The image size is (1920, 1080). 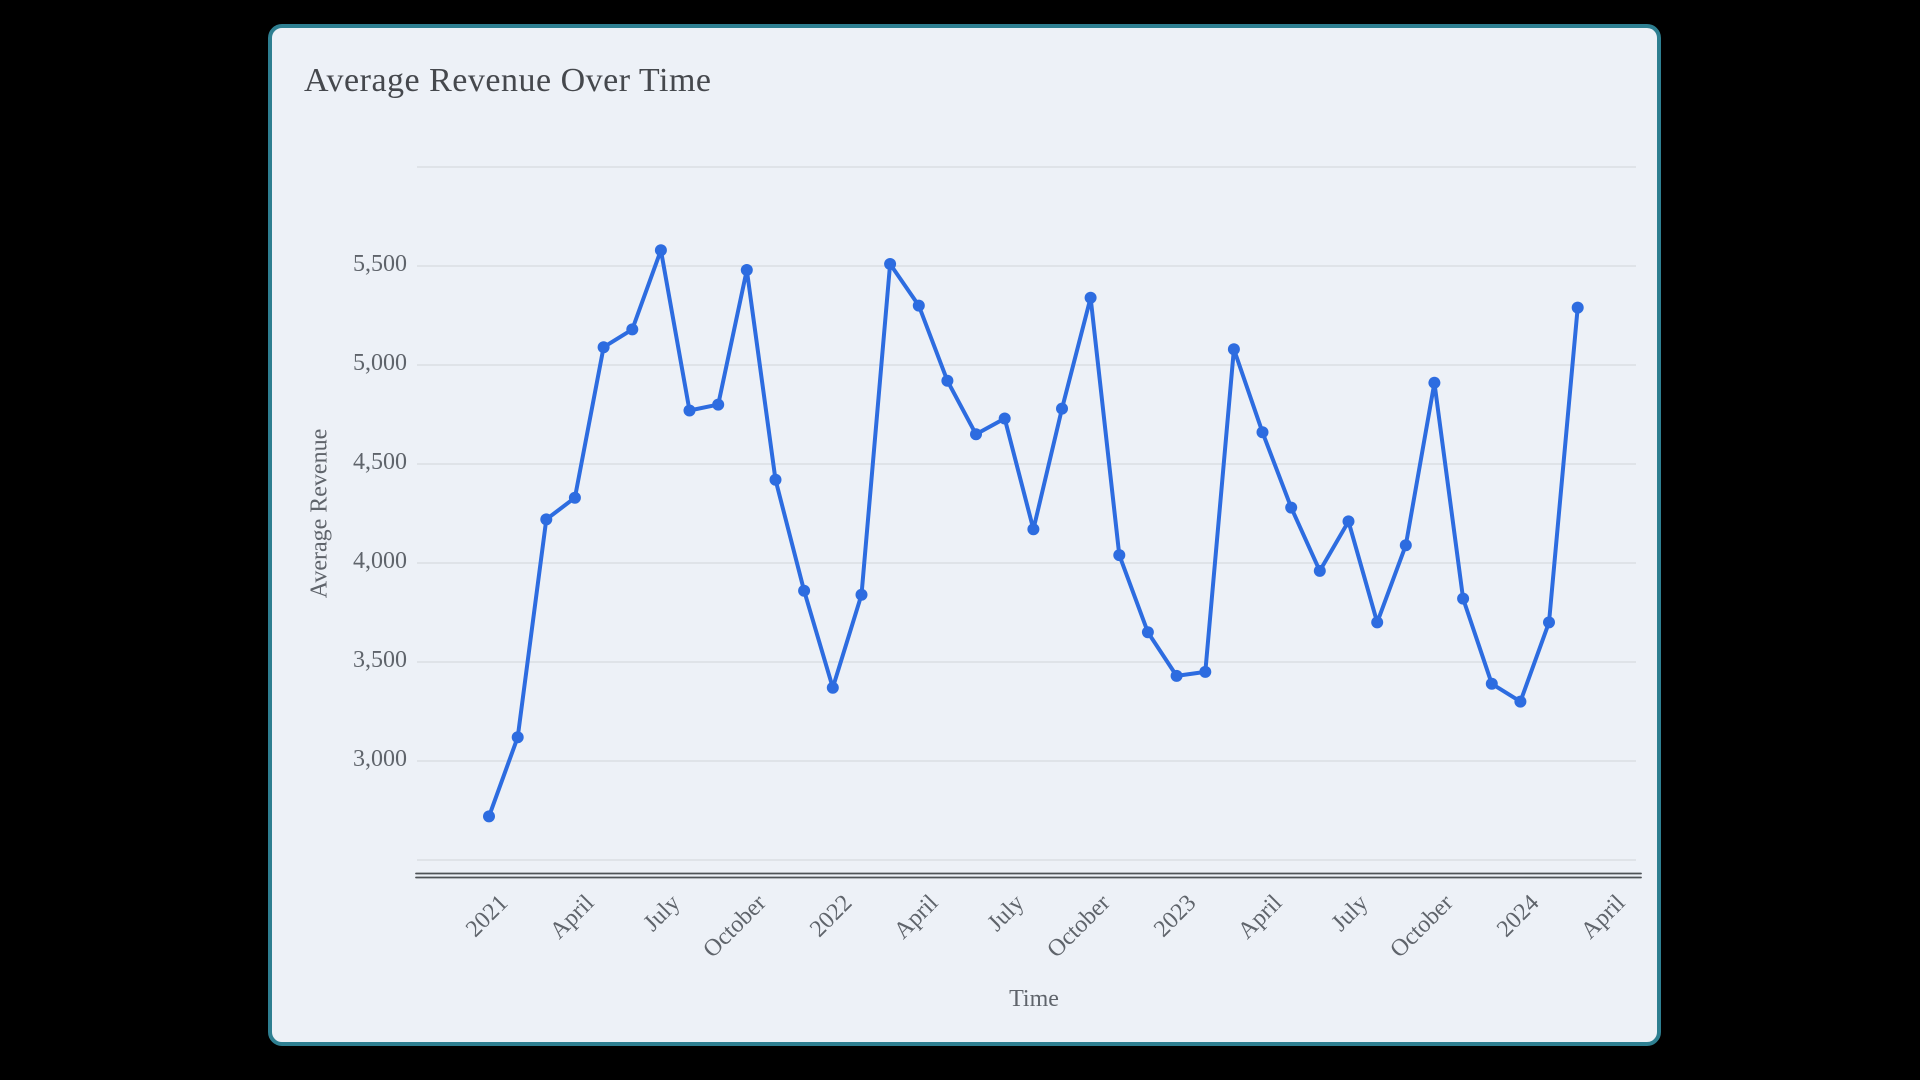 What do you see at coordinates (1034, 999) in the screenshot?
I see `x-axis-title: Time` at bounding box center [1034, 999].